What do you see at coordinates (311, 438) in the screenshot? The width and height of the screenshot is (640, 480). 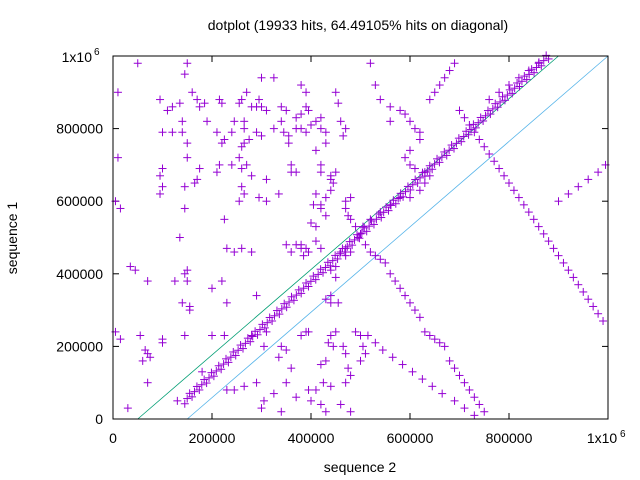 I see `x-tick-label: 400000` at bounding box center [311, 438].